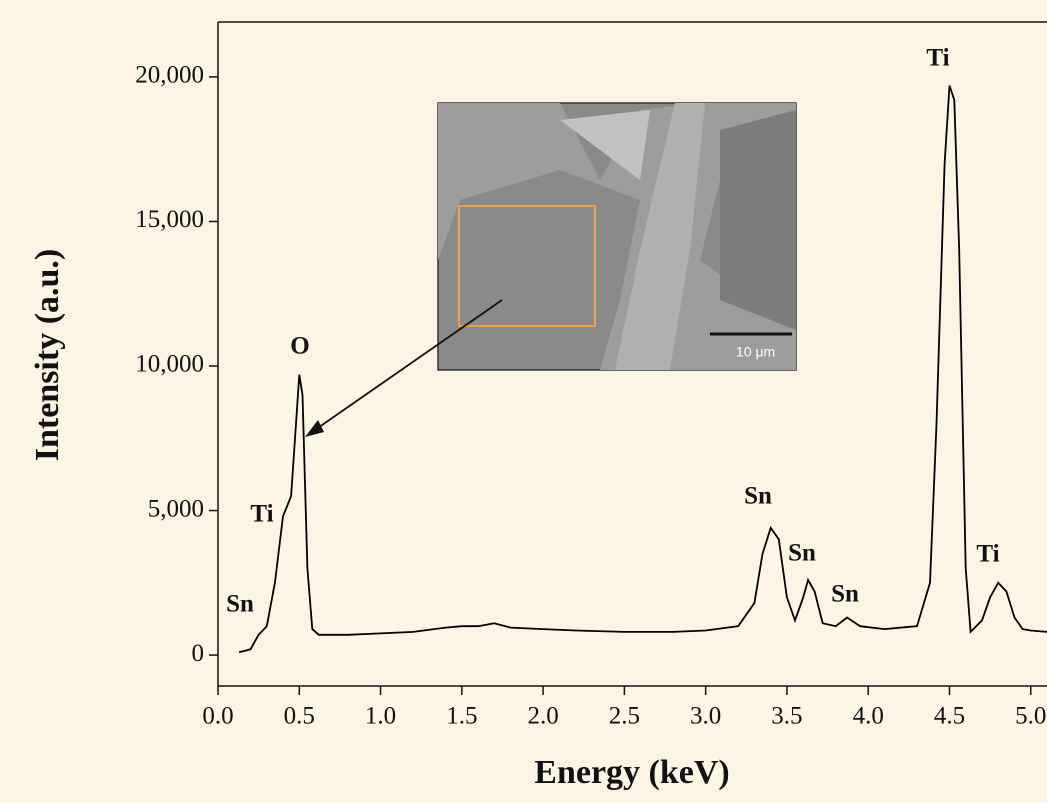 The image size is (1047, 803). What do you see at coordinates (949, 716) in the screenshot?
I see `x-tick-label: 4.5` at bounding box center [949, 716].